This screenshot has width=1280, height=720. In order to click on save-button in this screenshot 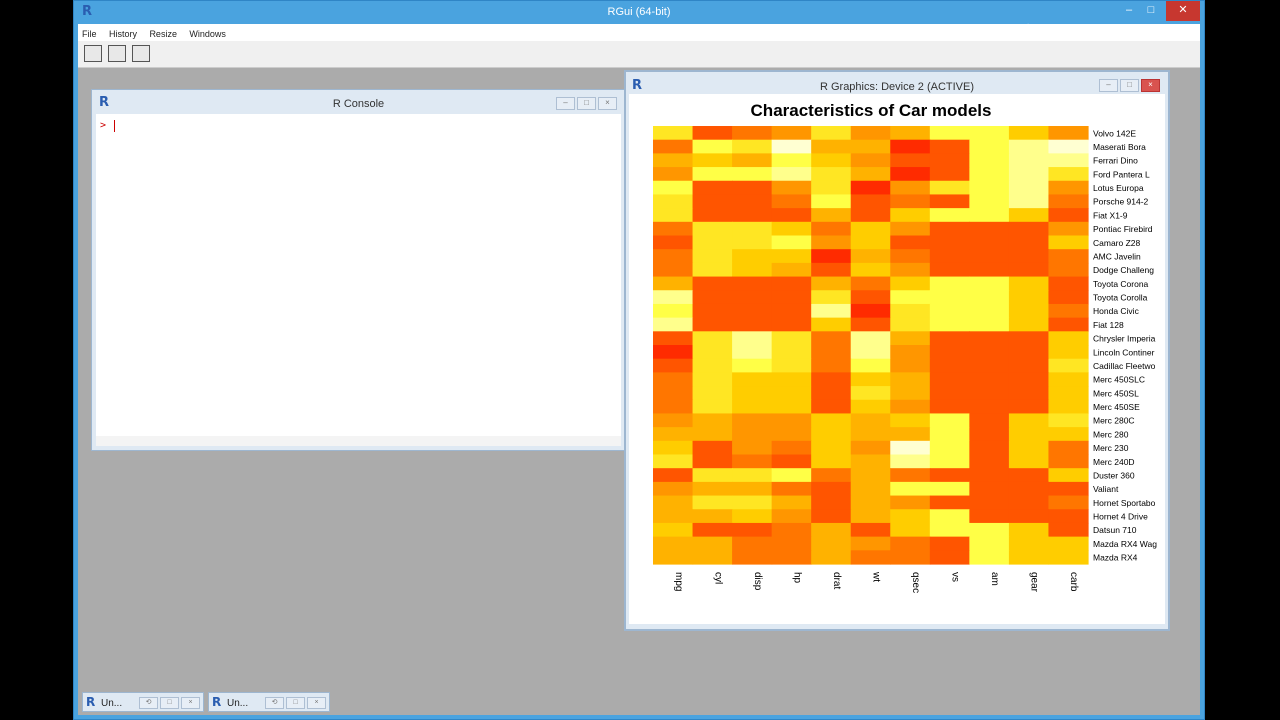, I will do `click(141, 53)`.